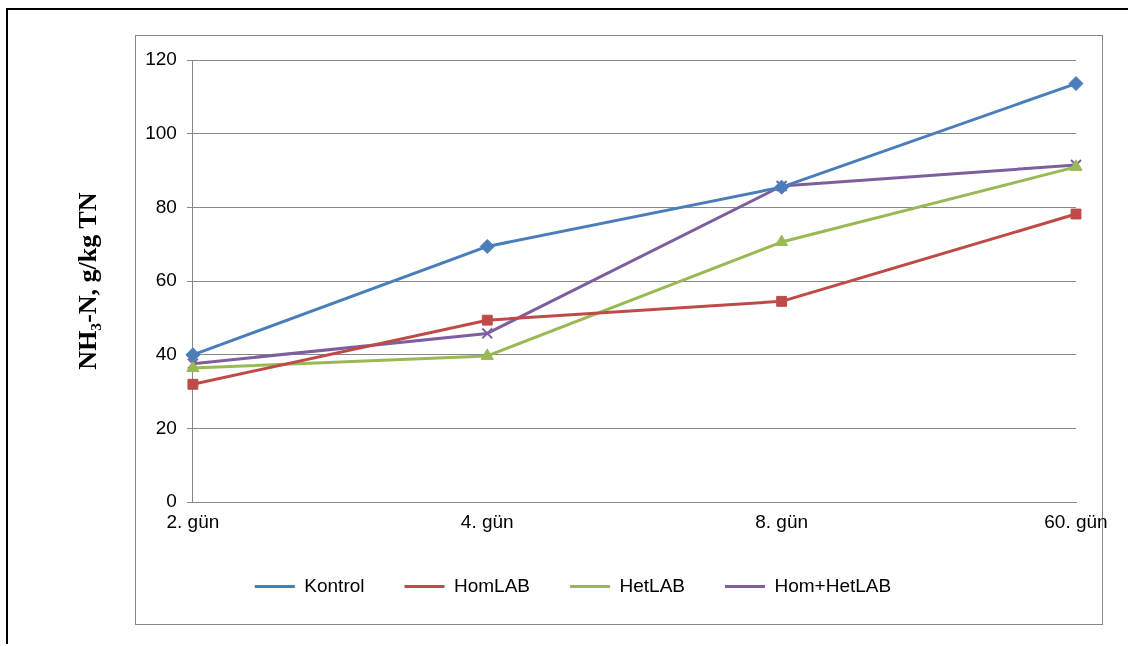  What do you see at coordinates (171, 501) in the screenshot?
I see `y-tick-label: 0` at bounding box center [171, 501].